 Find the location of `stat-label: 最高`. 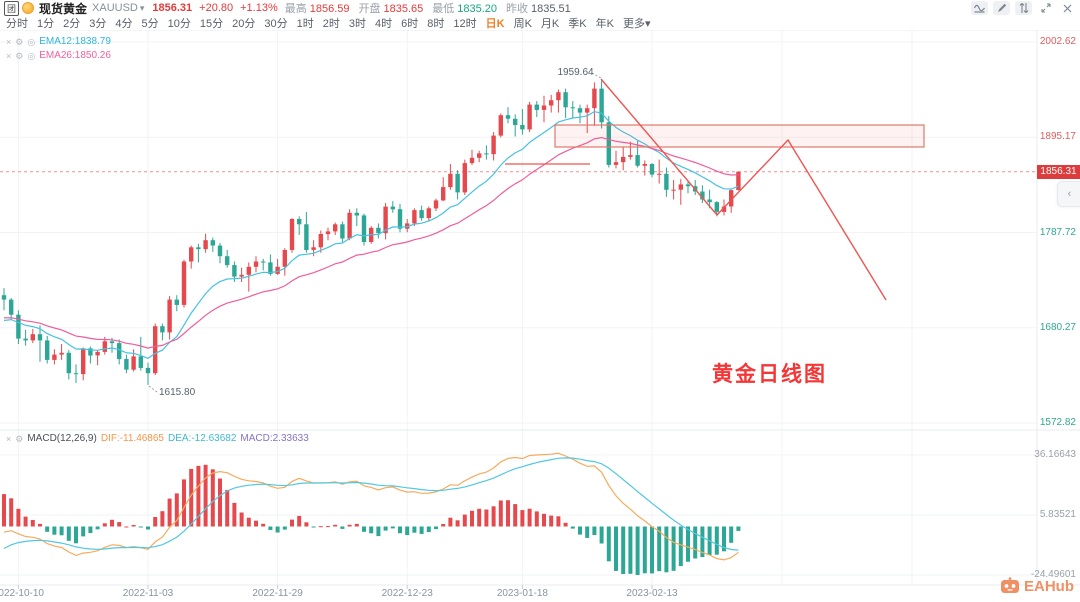

stat-label: 最高 is located at coordinates (295, 9).